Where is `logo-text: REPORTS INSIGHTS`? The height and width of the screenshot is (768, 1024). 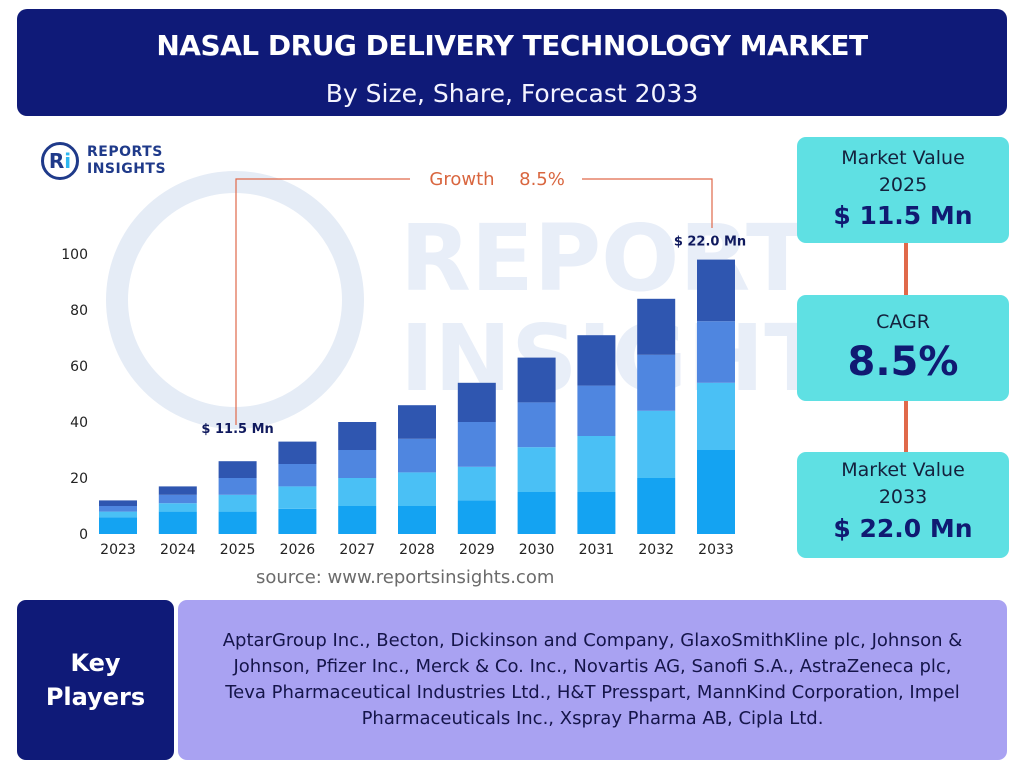 logo-text: REPORTS INSIGHTS is located at coordinates (126, 161).